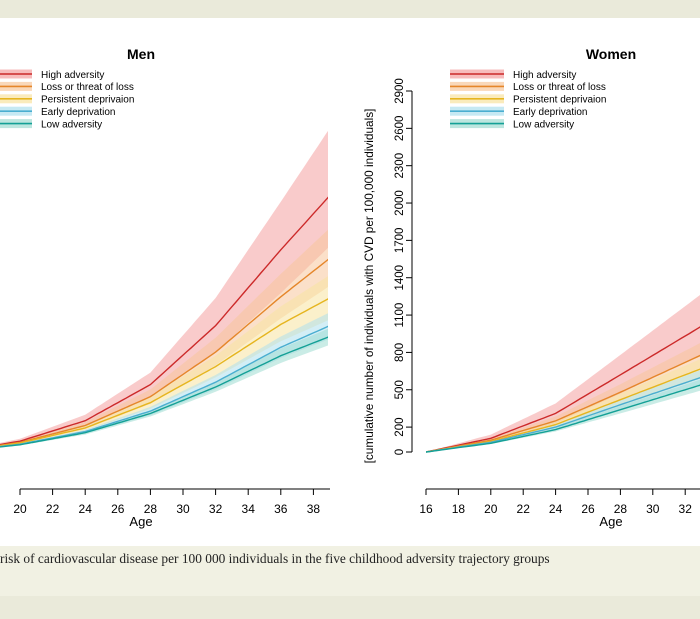 The width and height of the screenshot is (700, 619). Describe the element at coordinates (249, 509) in the screenshot. I see `x-tick-label: 34` at that location.